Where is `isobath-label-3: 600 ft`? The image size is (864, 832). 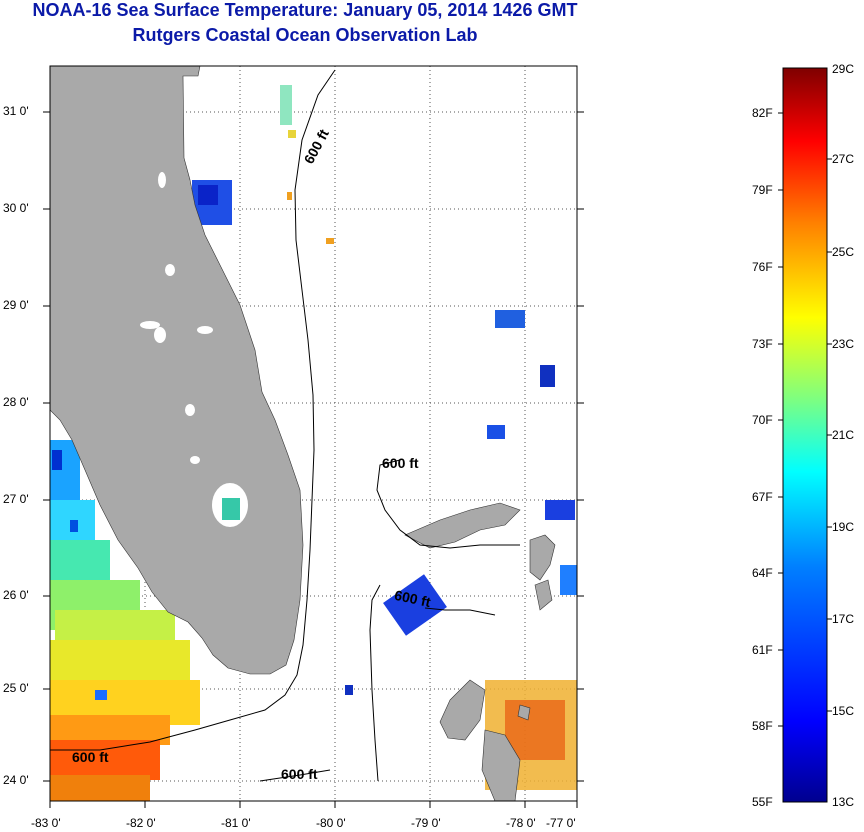 isobath-label-3: 600 ft is located at coordinates (412, 598).